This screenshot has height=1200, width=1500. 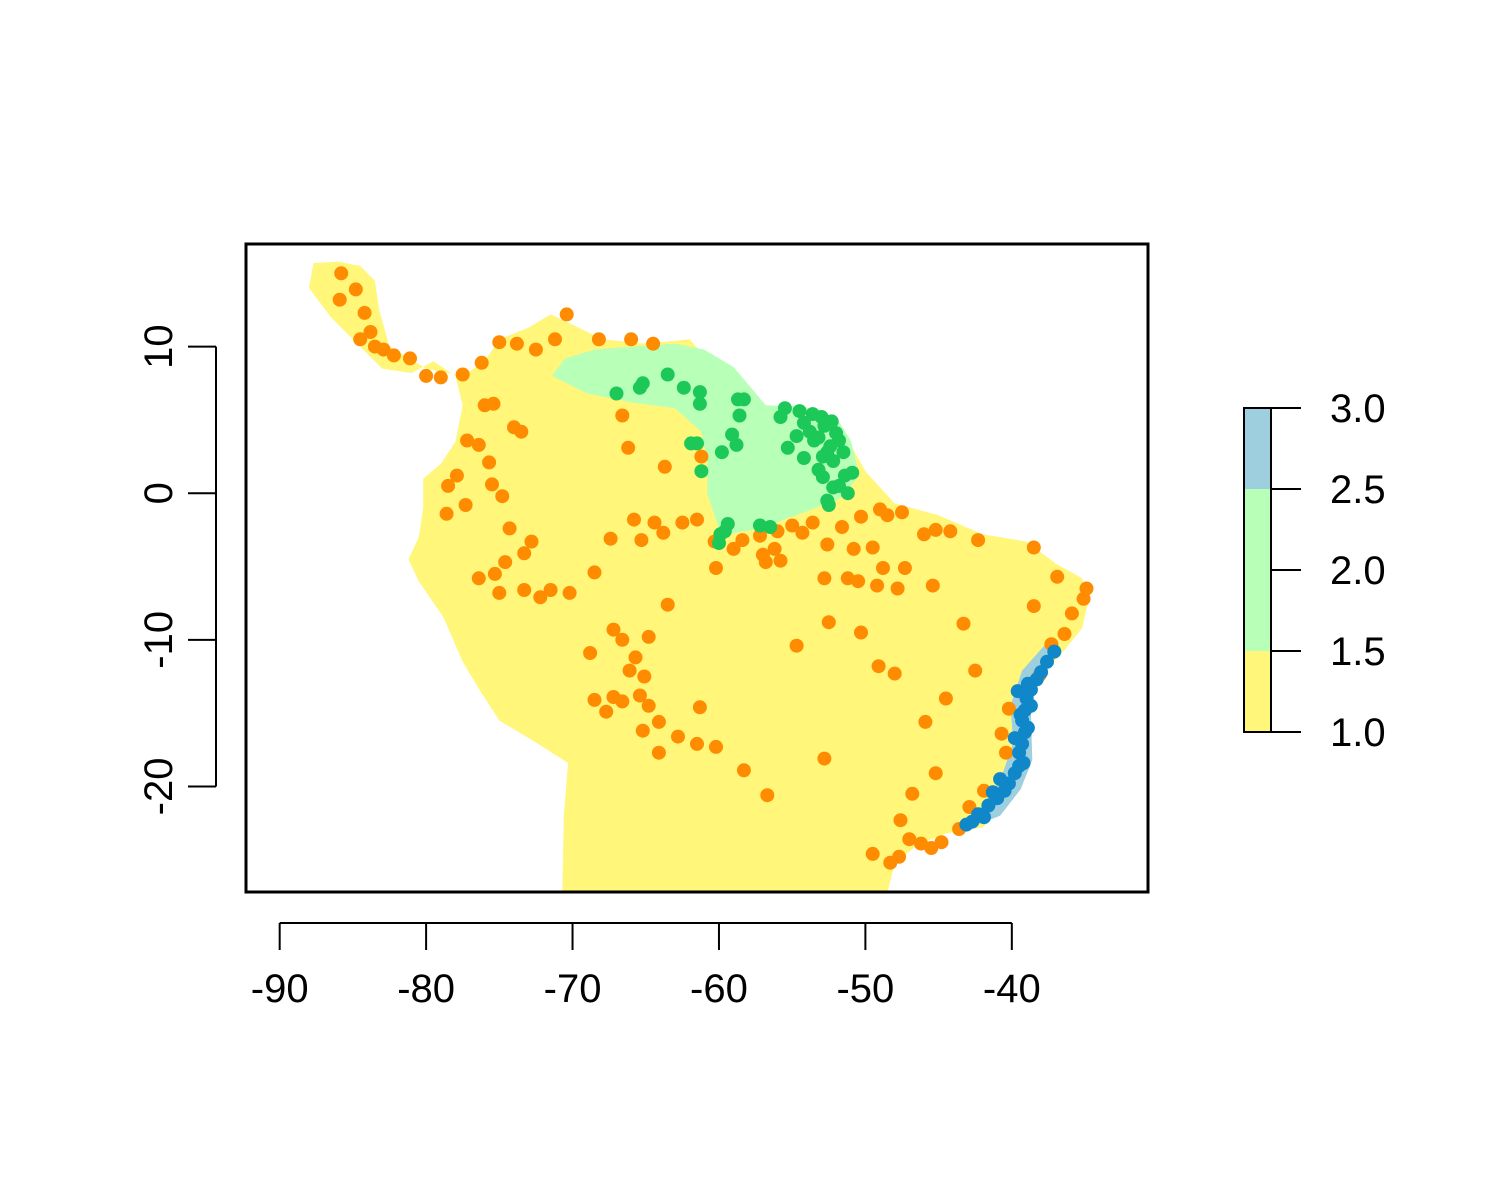 What do you see at coordinates (1358, 409) in the screenshot?
I see `legend-label: 3.0` at bounding box center [1358, 409].